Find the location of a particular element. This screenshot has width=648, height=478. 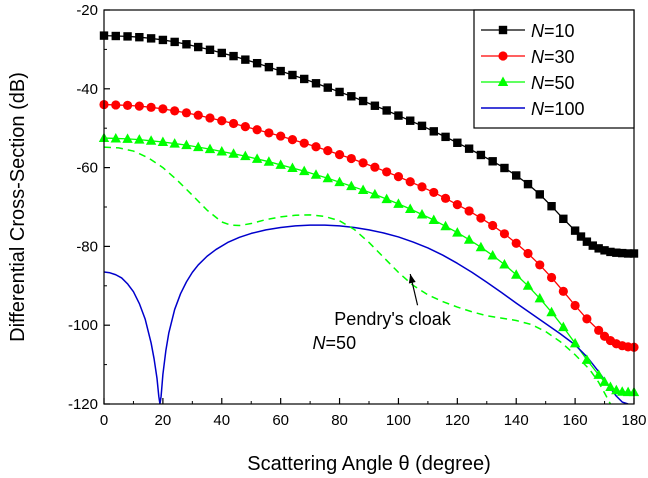

legend-label-4: N=100 is located at coordinates (558, 109).